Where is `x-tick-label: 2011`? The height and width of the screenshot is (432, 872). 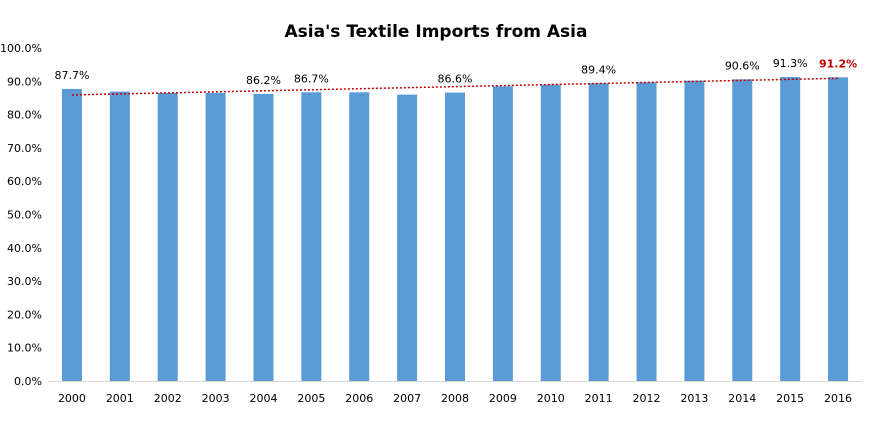
x-tick-label: 2011 is located at coordinates (599, 398).